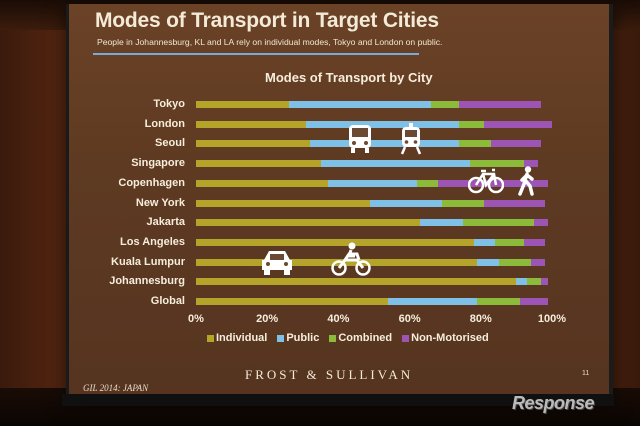 The width and height of the screenshot is (640, 426). What do you see at coordinates (165, 222) in the screenshot?
I see `category-label: Jakarta` at bounding box center [165, 222].